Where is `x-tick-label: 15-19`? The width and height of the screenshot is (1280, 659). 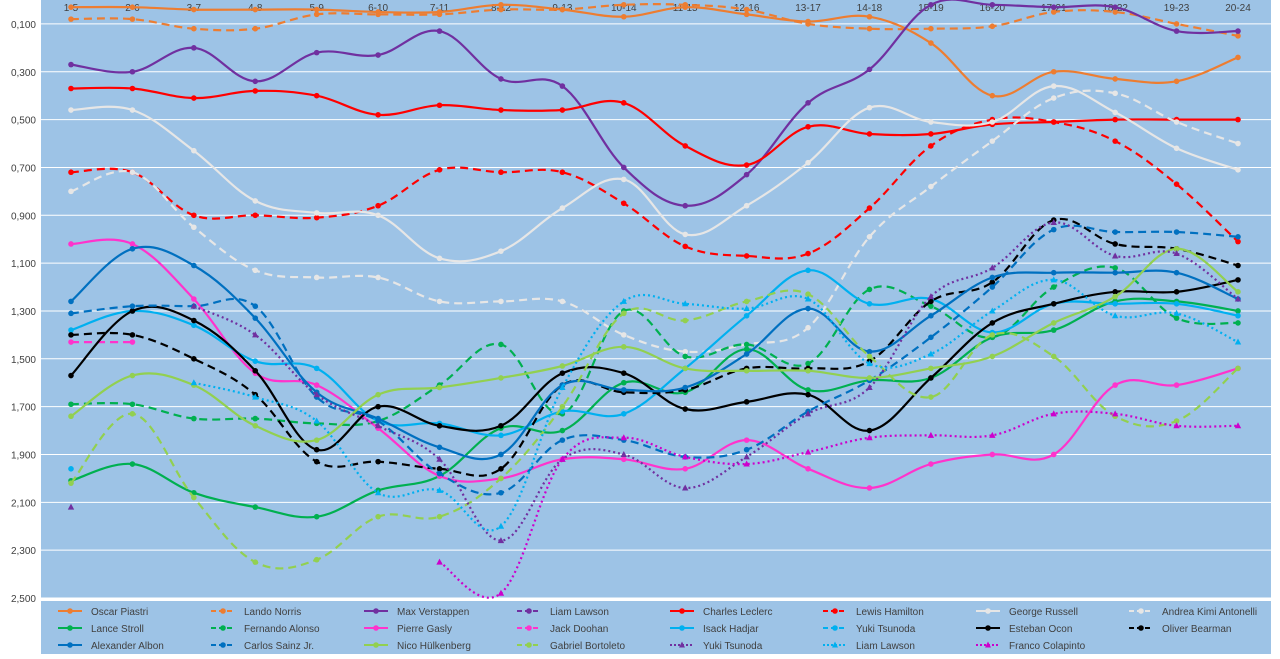
x-tick-label: 15-19 is located at coordinates (931, 8).